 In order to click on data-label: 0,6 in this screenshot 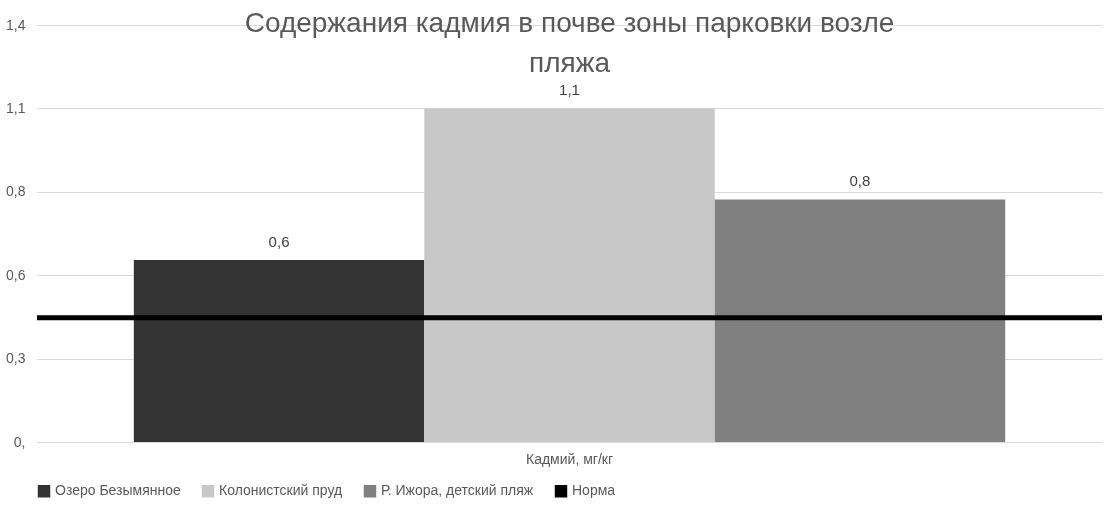, I will do `click(279, 242)`.